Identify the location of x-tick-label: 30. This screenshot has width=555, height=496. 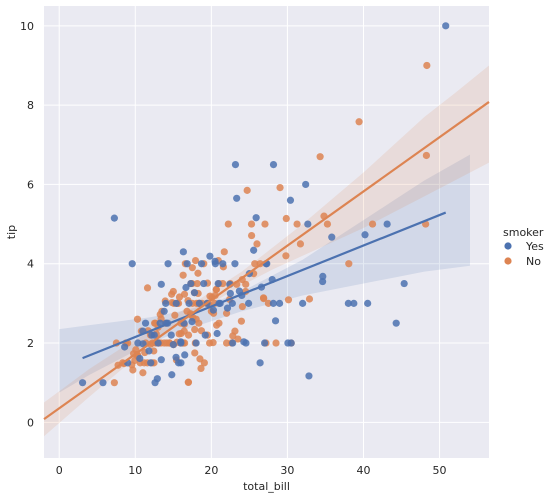
(287, 470).